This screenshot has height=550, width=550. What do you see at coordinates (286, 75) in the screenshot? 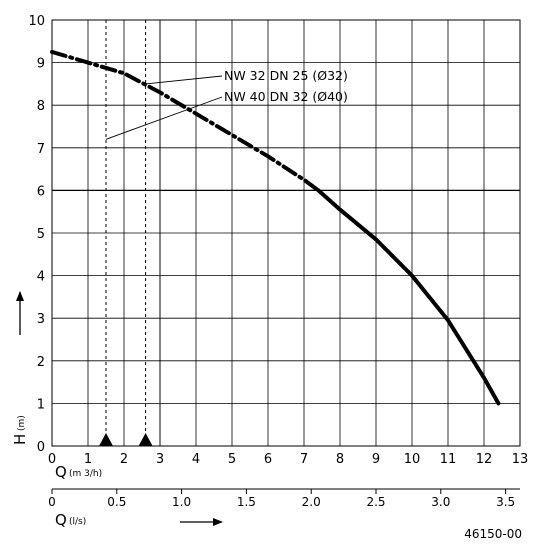
I see `annotation-label: NW 32 DN 25 (Ø32)` at bounding box center [286, 75].